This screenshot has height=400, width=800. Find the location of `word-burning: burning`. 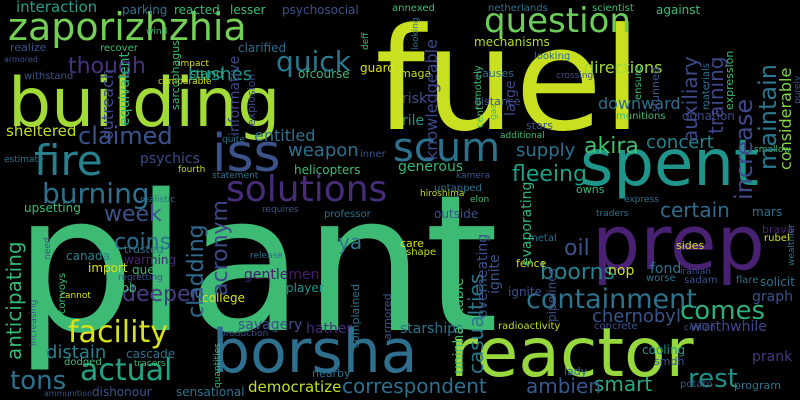

word-burning: burning is located at coordinates (96, 193).